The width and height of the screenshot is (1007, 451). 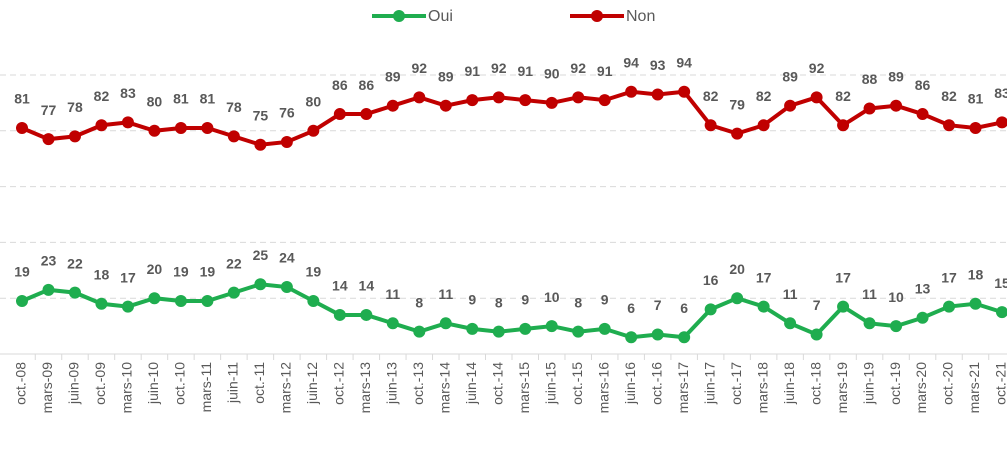 I want to click on legend-marker, so click(x=597, y=16).